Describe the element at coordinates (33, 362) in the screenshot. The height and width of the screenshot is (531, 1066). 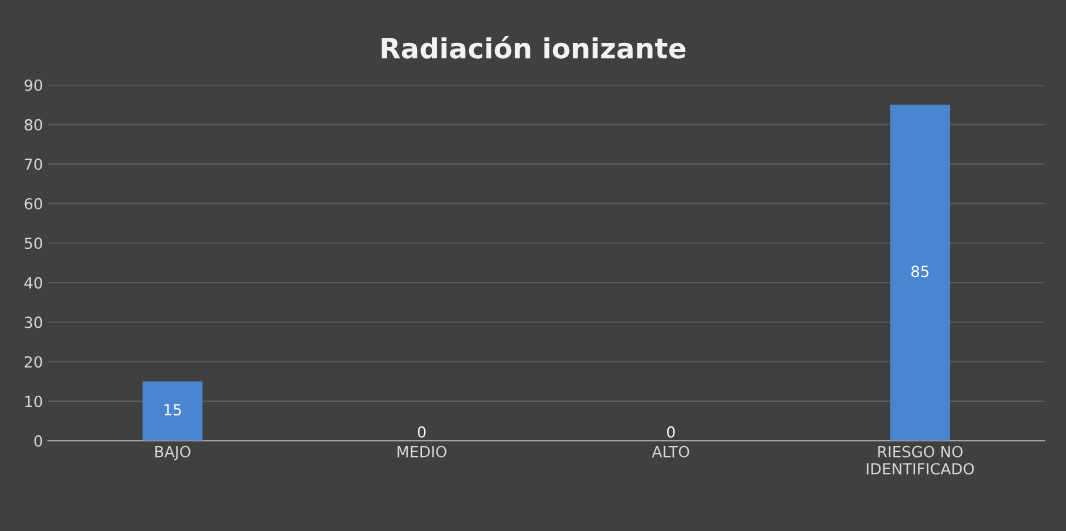
I see `y-tick-label: 20` at that location.